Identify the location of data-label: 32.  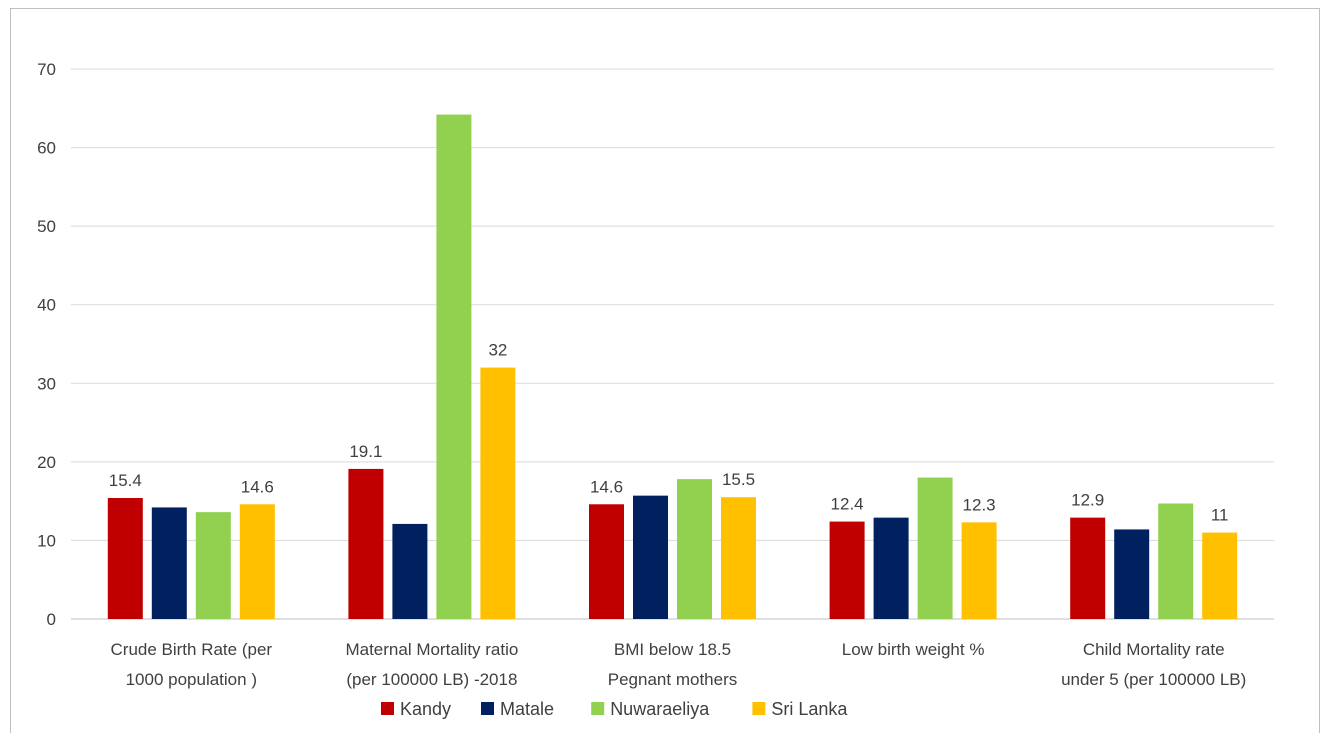
(497, 350).